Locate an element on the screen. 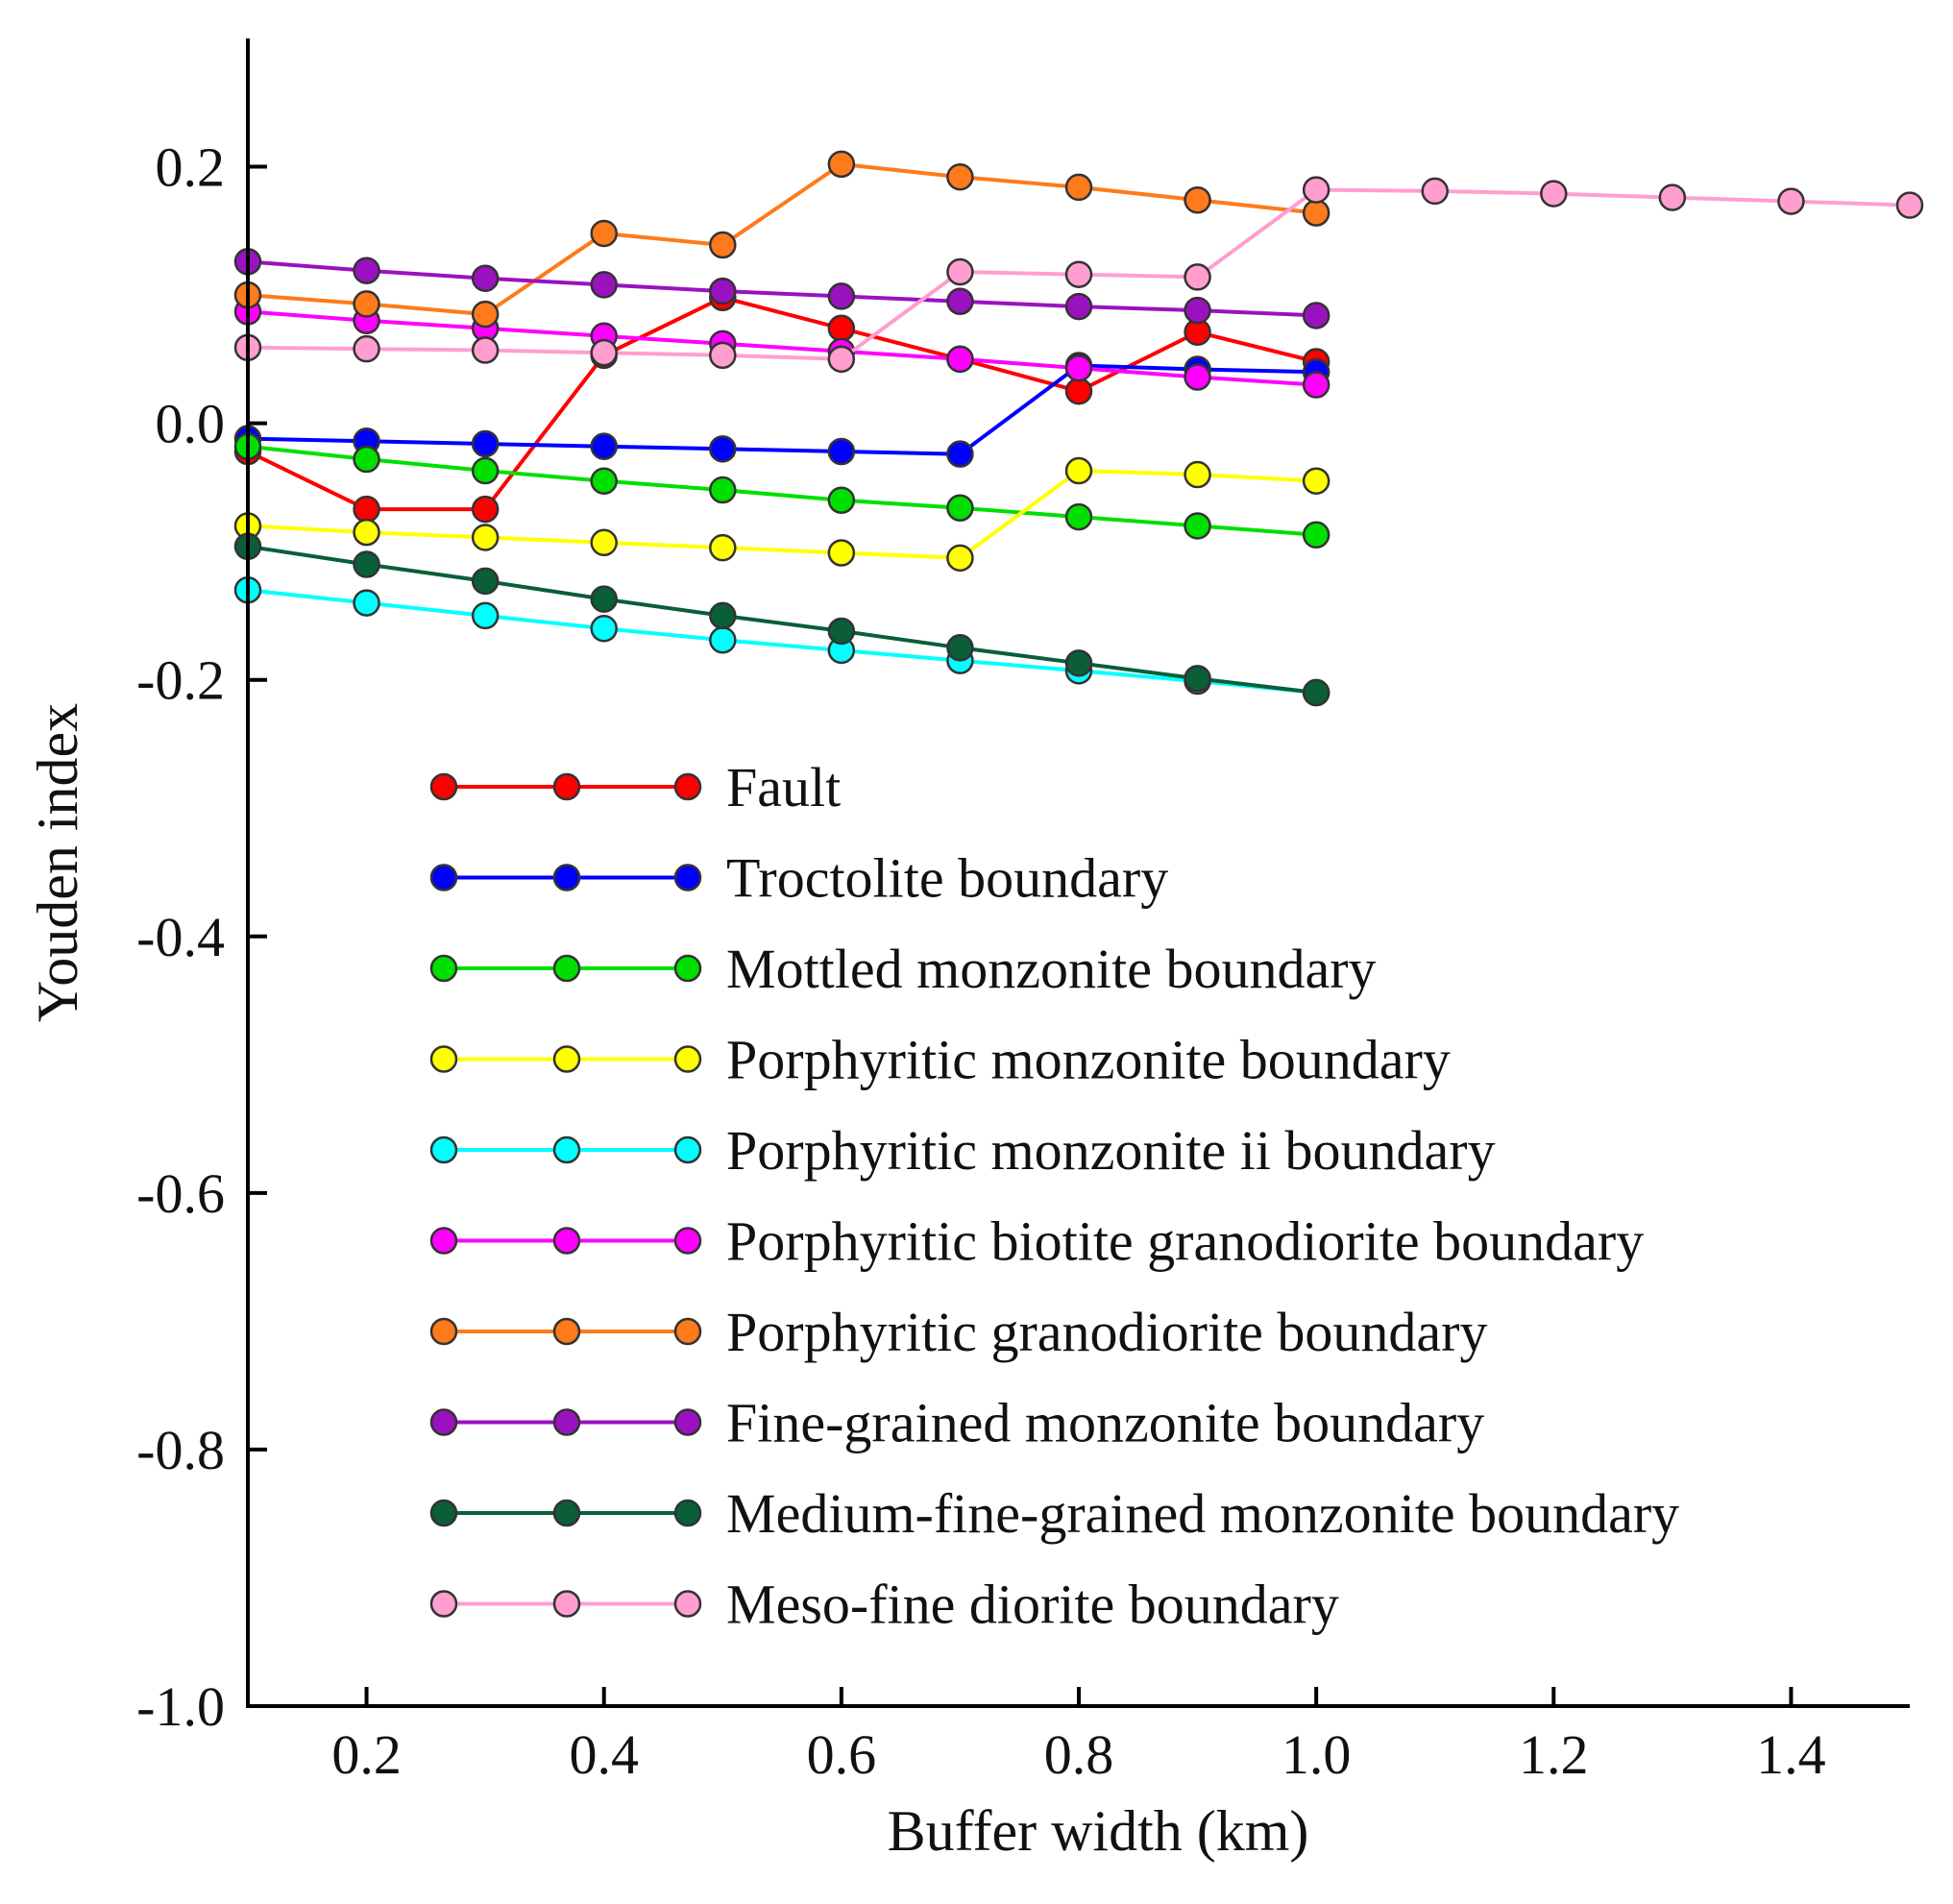  legend-label: Fault is located at coordinates (784, 787).